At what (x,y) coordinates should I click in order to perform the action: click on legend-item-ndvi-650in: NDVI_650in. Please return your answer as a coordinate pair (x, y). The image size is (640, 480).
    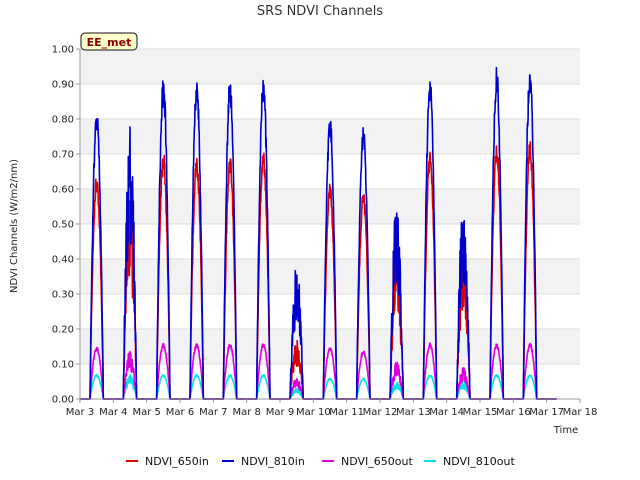
    Looking at the image, I should click on (167, 461).